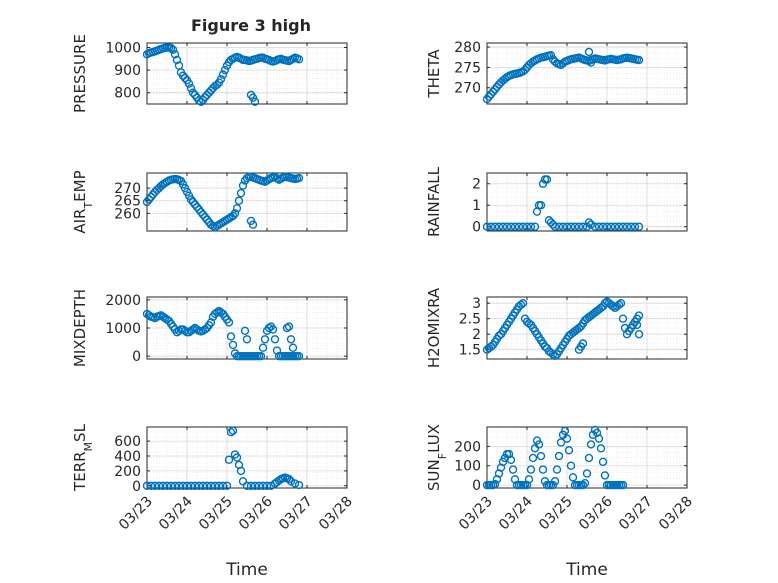 This screenshot has width=778, height=583. I want to click on subplot-h2omixra: 1.522.53 H2OMIXRA, so click(556, 327).